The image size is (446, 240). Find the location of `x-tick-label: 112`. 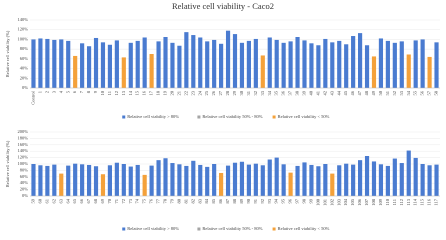

x-tick-label: 112 is located at coordinates (401, 202).